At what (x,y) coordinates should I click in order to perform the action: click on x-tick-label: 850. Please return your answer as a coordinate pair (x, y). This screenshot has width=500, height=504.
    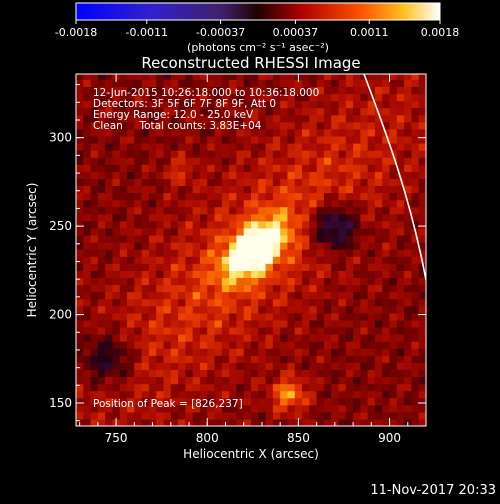
    Looking at the image, I should click on (298, 438).